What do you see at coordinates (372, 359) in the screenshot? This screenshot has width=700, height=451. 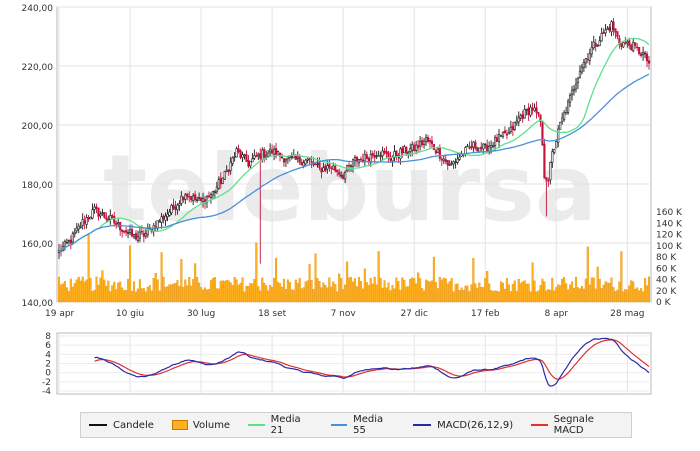 I see `signal-macd-line` at bounding box center [372, 359].